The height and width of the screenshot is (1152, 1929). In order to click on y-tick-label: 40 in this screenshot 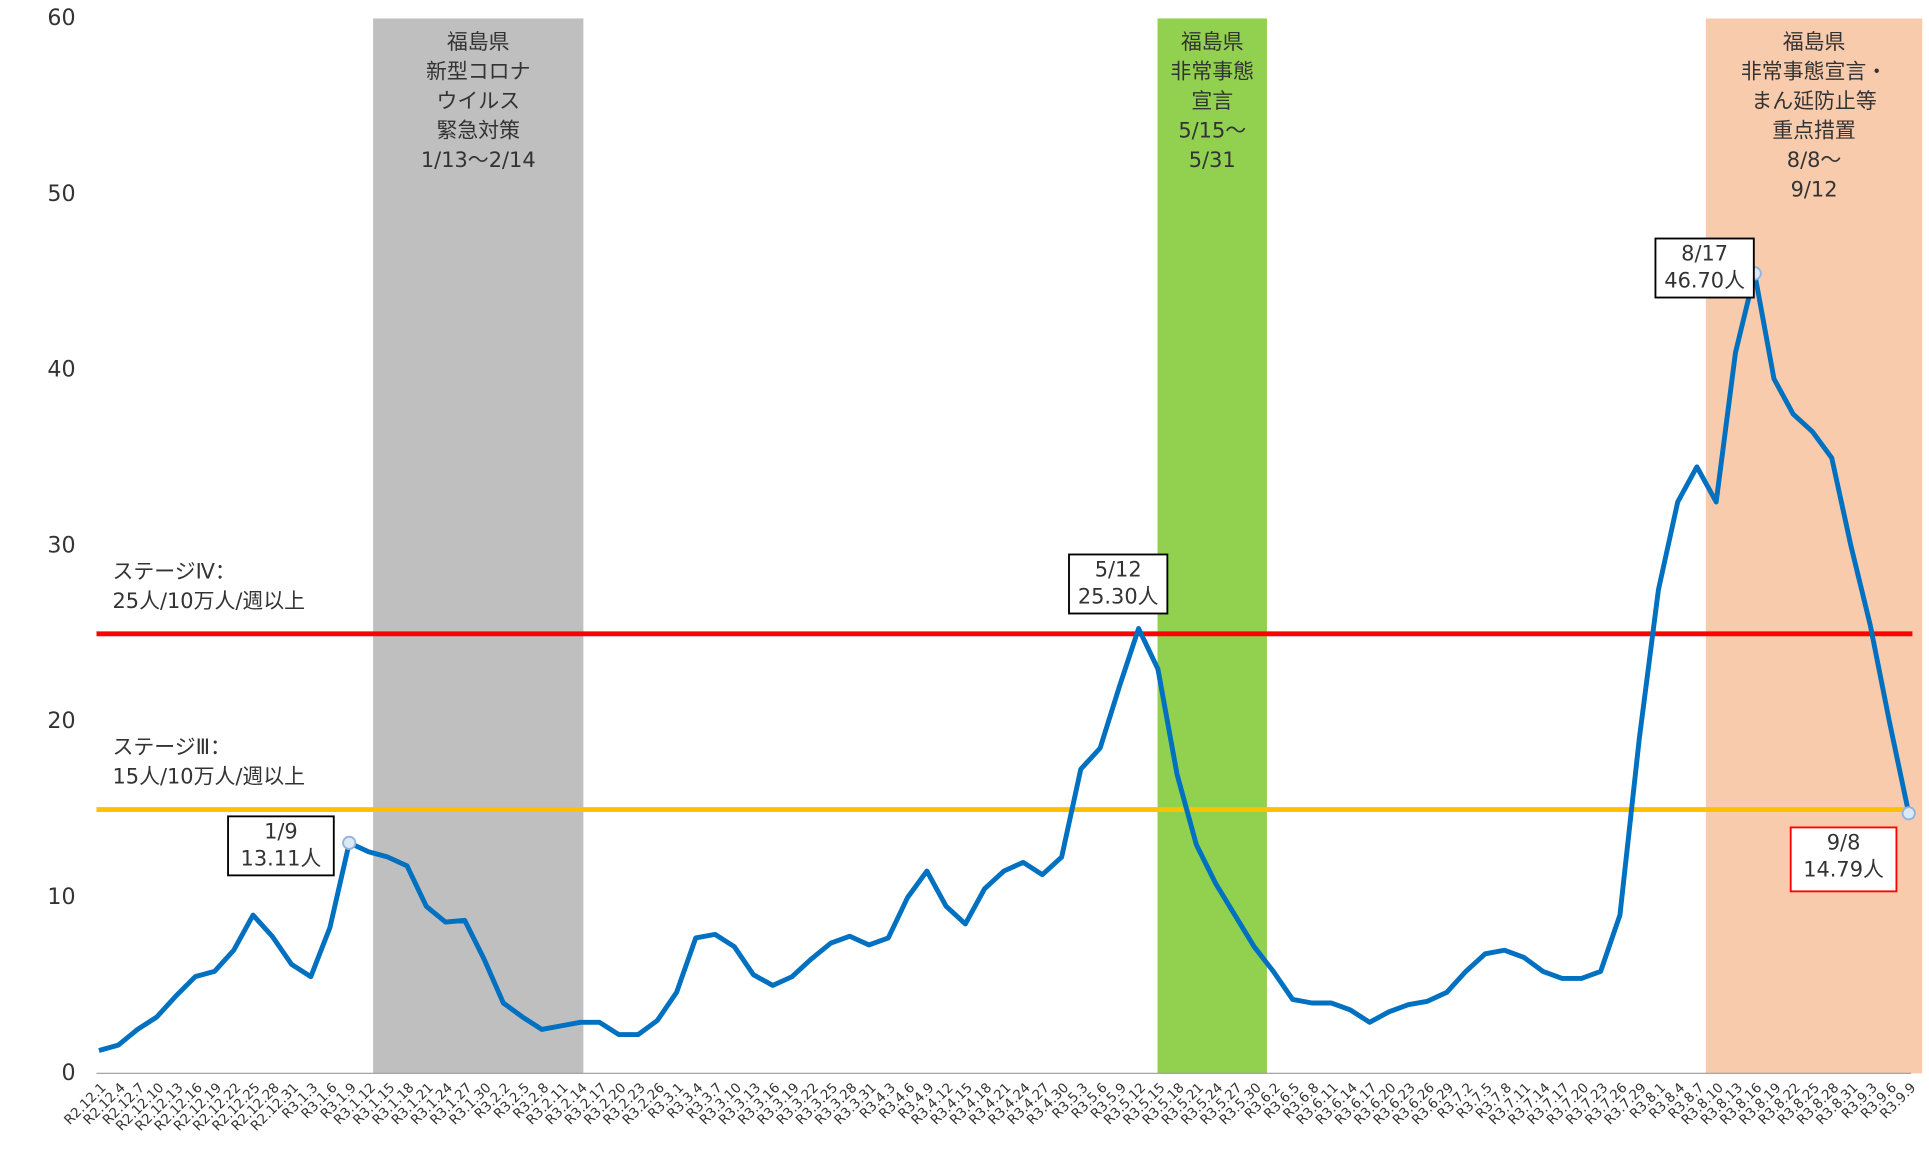, I will do `click(61, 370)`.